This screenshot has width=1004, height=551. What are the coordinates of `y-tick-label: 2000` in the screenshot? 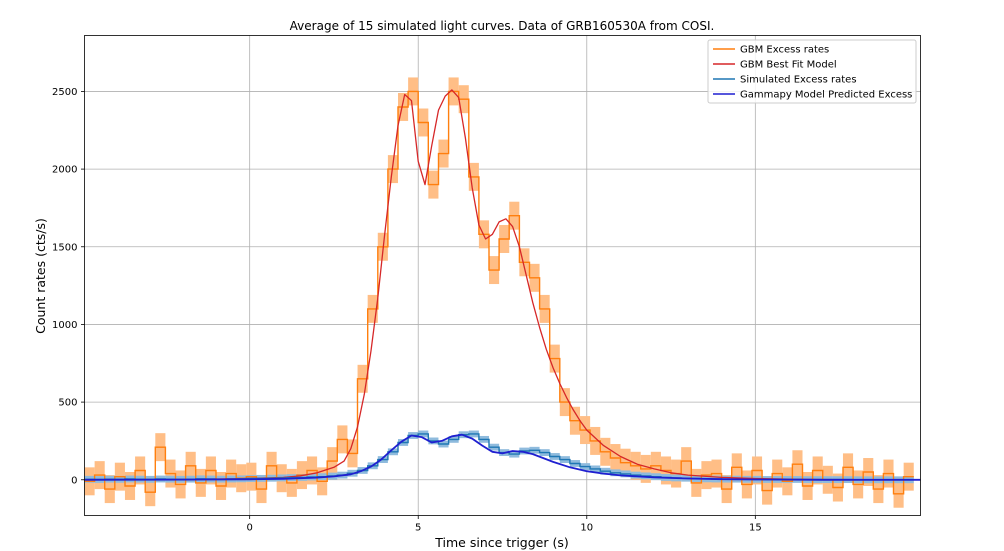 It's located at (64, 170).